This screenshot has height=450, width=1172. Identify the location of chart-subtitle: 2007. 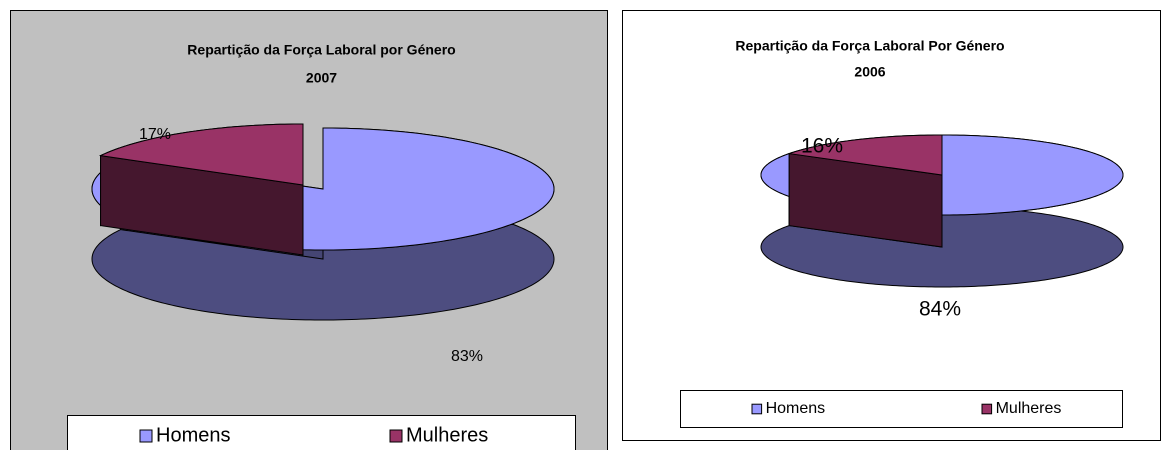
(321, 78).